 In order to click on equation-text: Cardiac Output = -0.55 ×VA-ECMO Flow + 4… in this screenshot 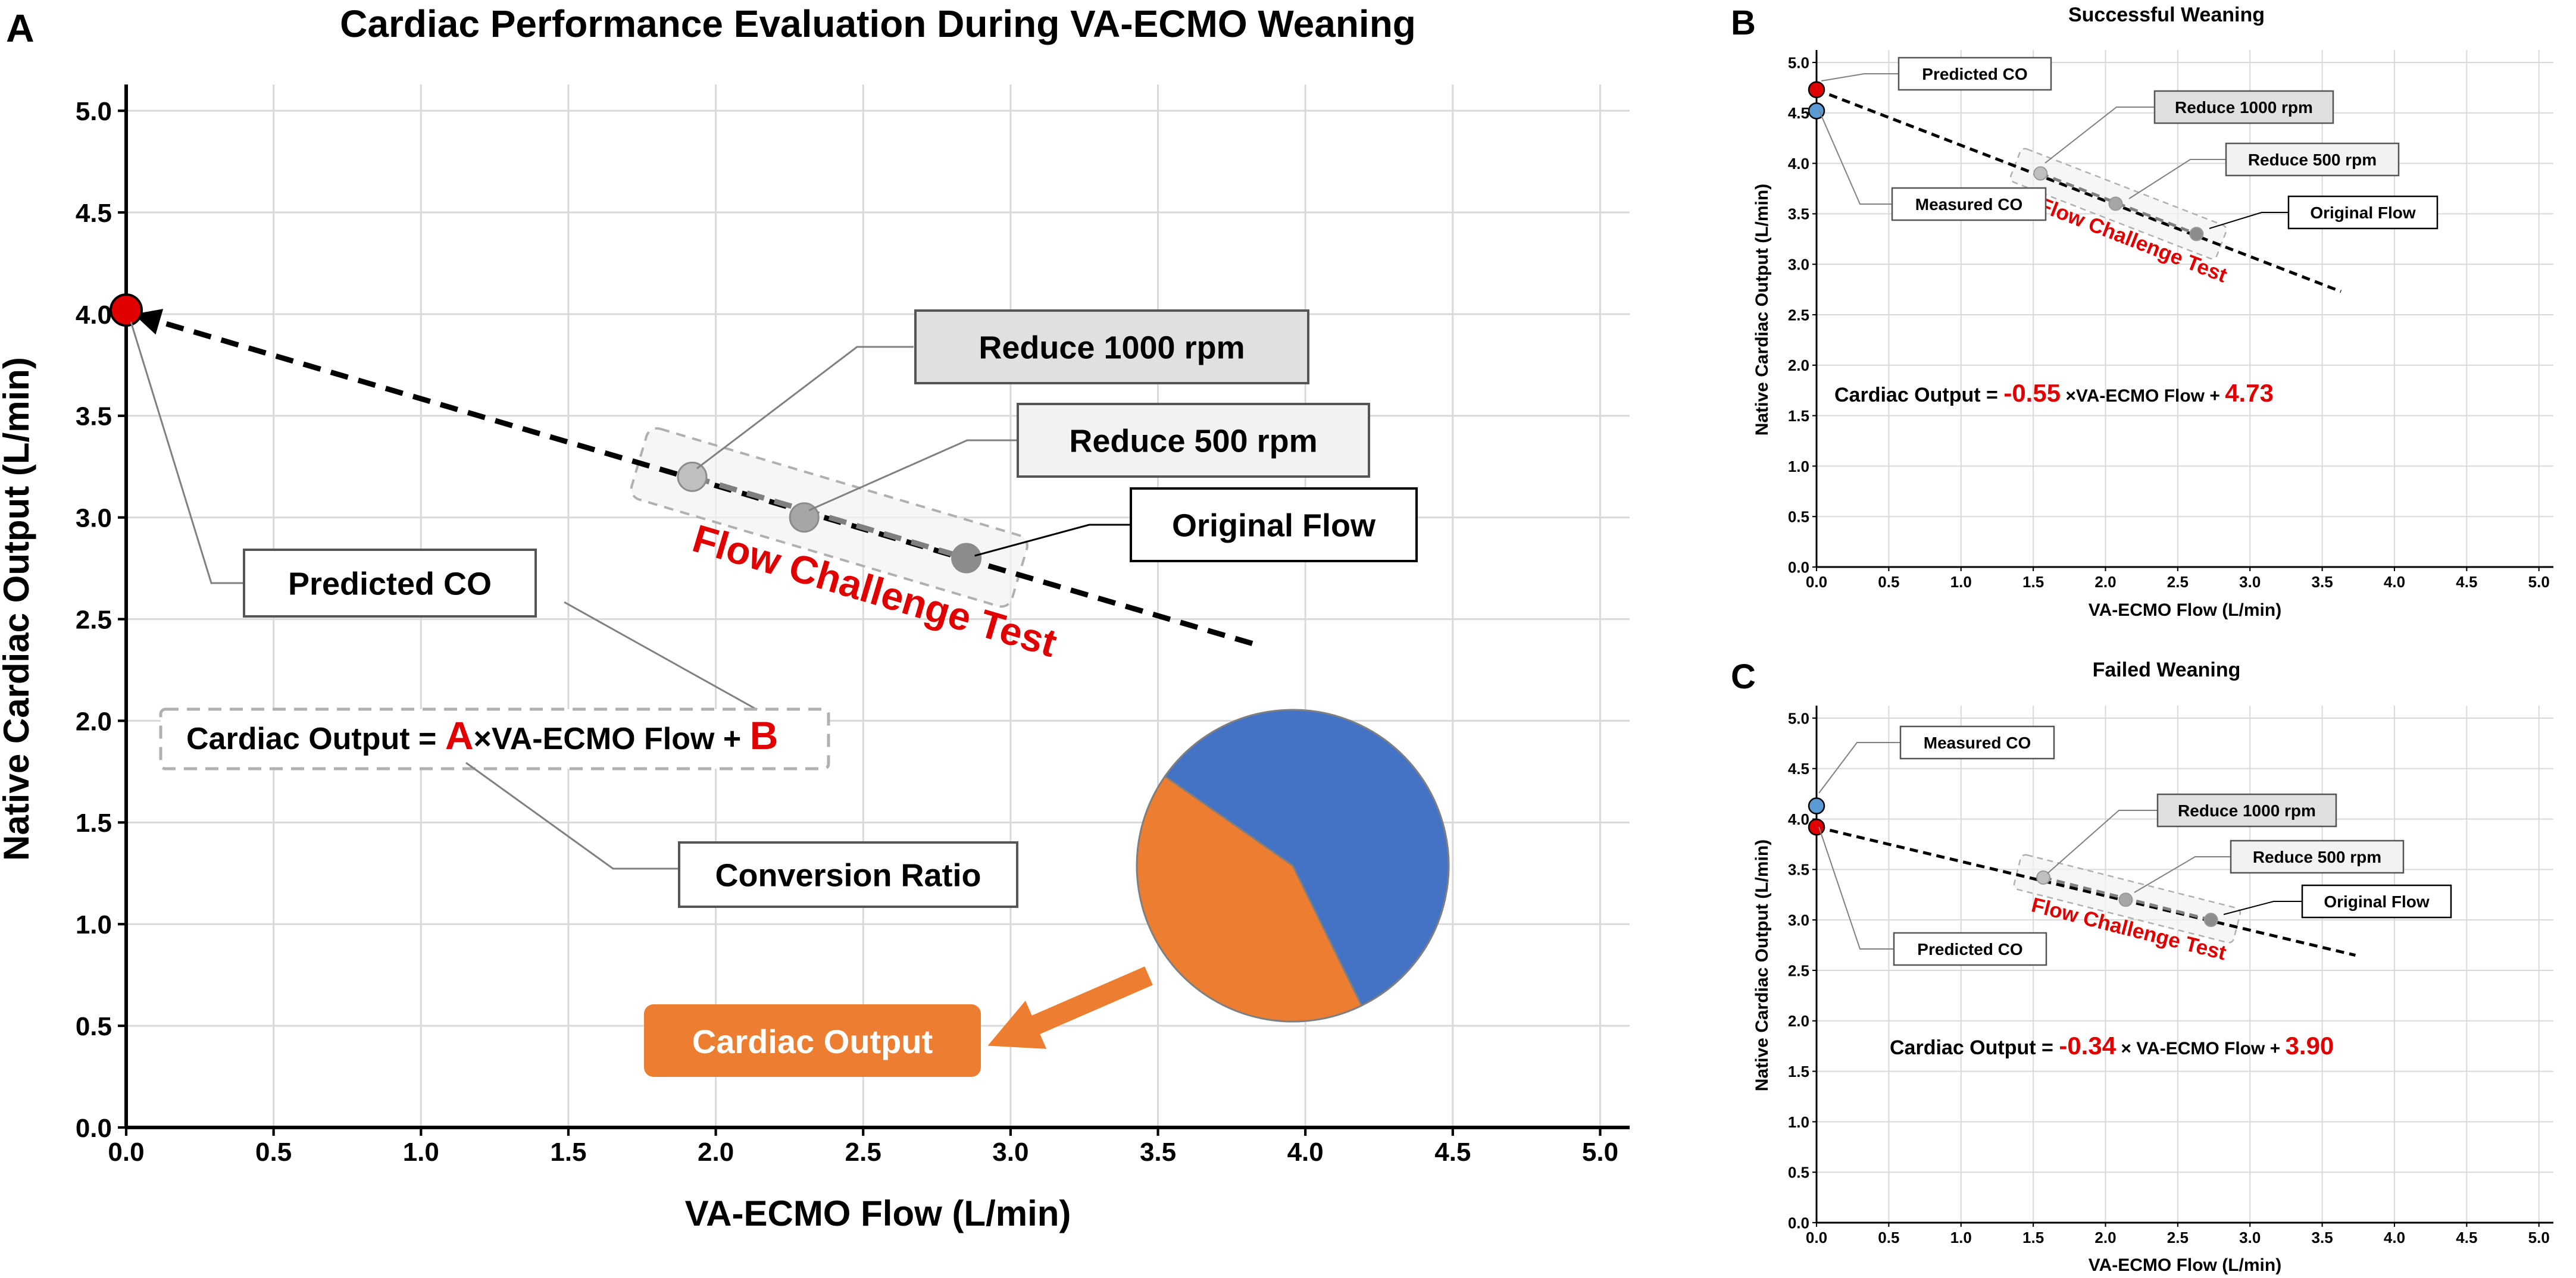, I will do `click(2054, 393)`.